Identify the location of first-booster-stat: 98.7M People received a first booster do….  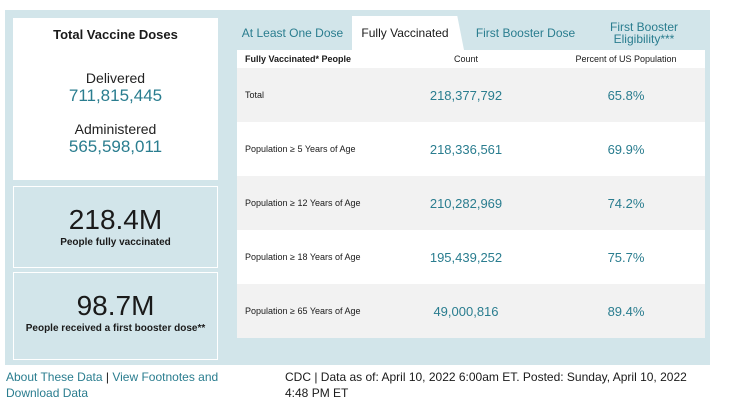
(115, 316).